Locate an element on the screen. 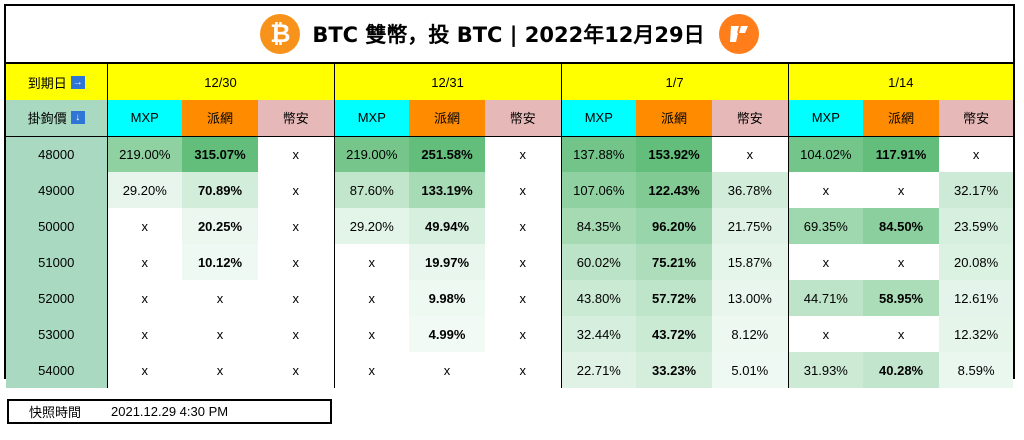  rate-cell-binance: 23.59% is located at coordinates (976, 226).